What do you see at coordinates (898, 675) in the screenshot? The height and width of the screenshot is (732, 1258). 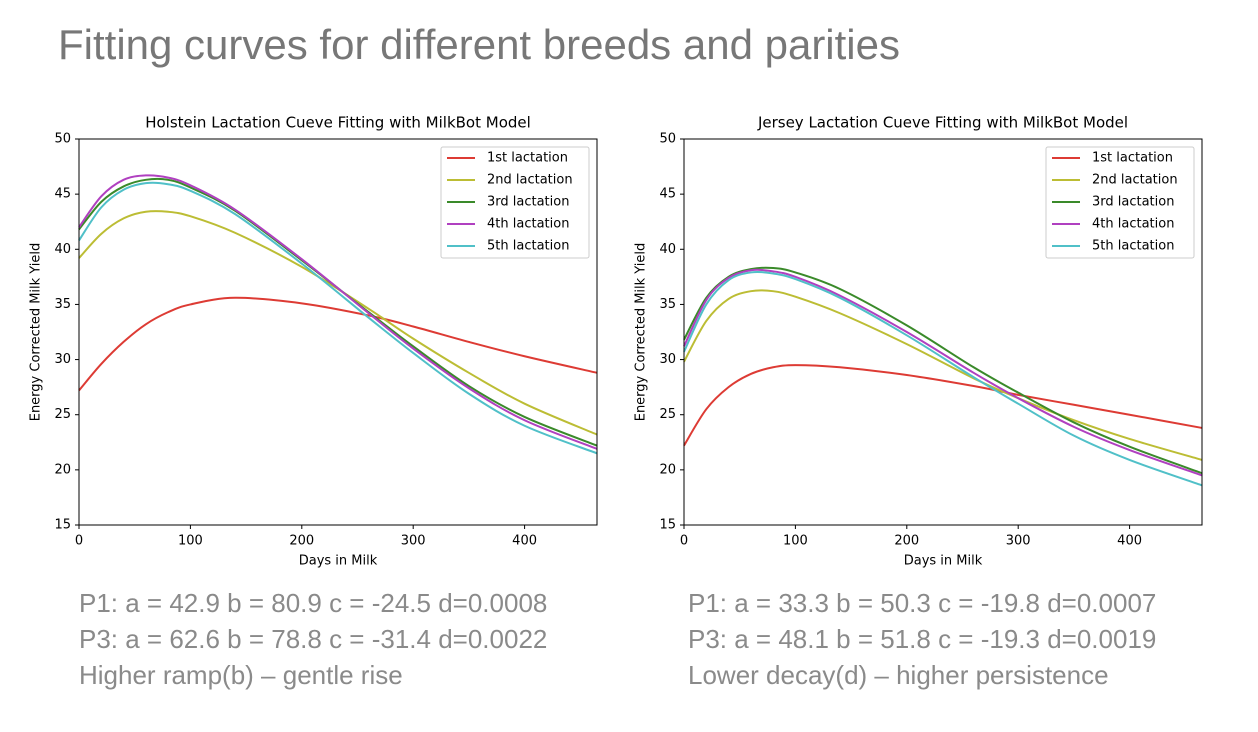 I see `note-line: Lower decay(d) – higher persistence` at bounding box center [898, 675].